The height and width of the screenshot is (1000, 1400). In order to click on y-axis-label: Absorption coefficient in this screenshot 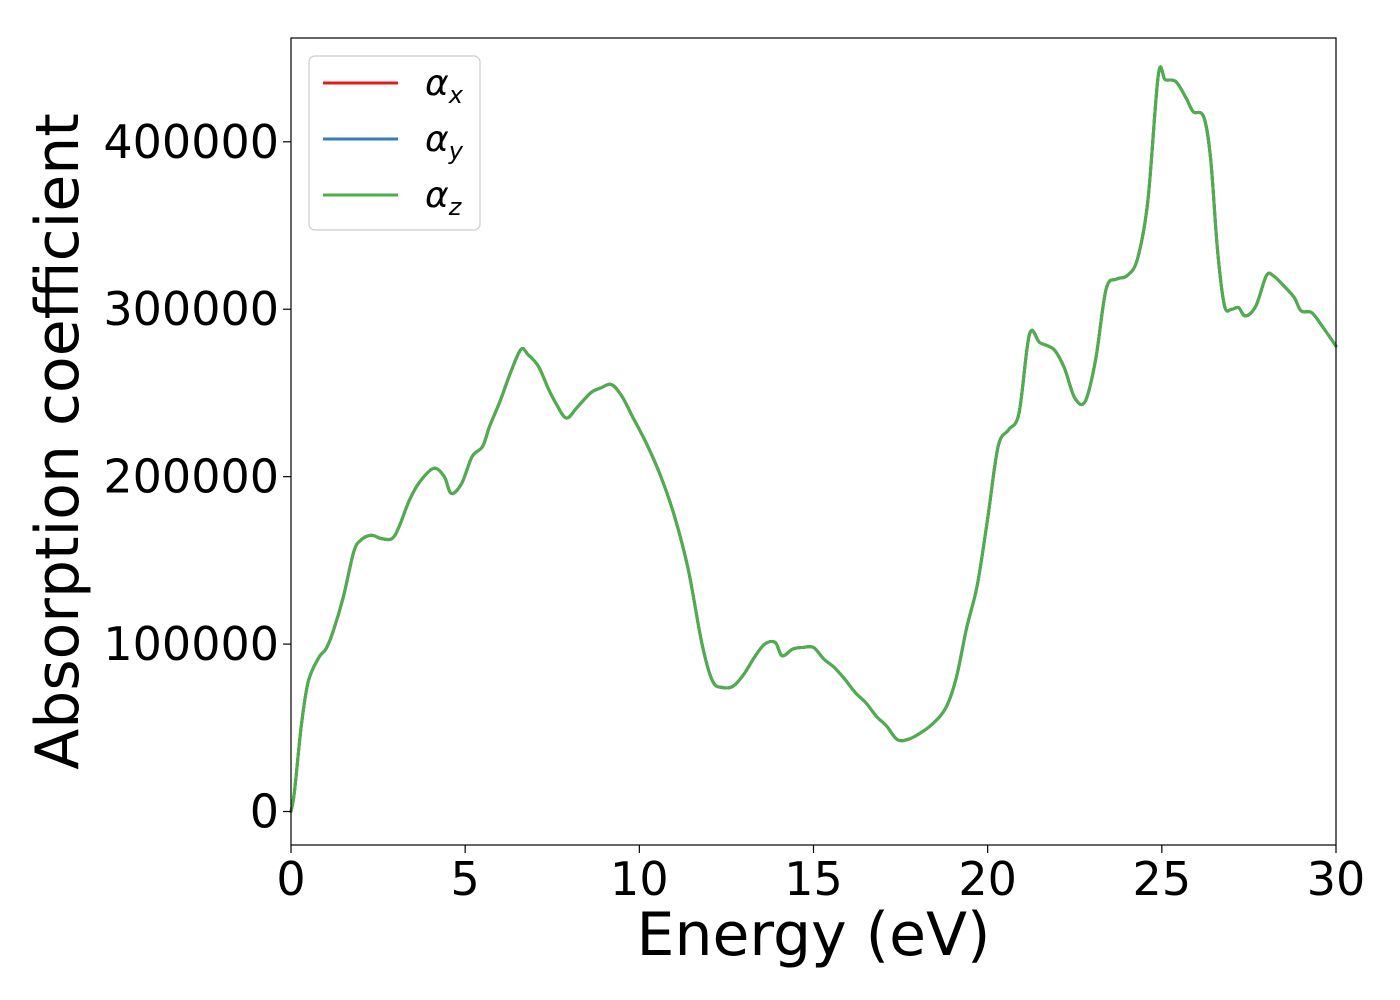, I will do `click(58, 441)`.